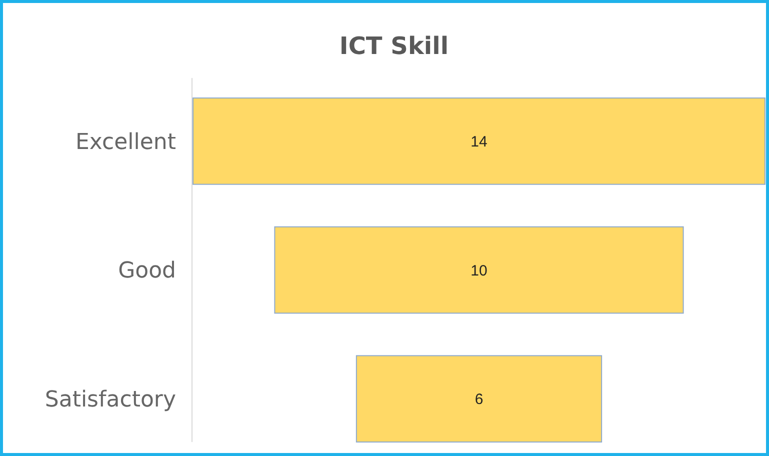  I want to click on category-label: Excellent, so click(126, 142).